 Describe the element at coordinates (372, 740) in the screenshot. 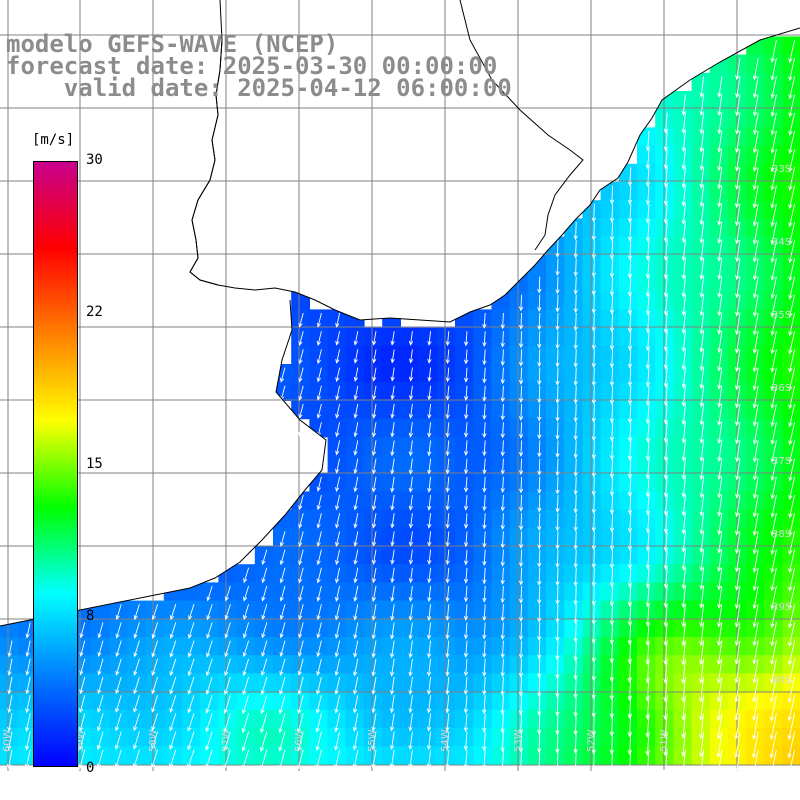

I see `lon-label: 55W` at that location.